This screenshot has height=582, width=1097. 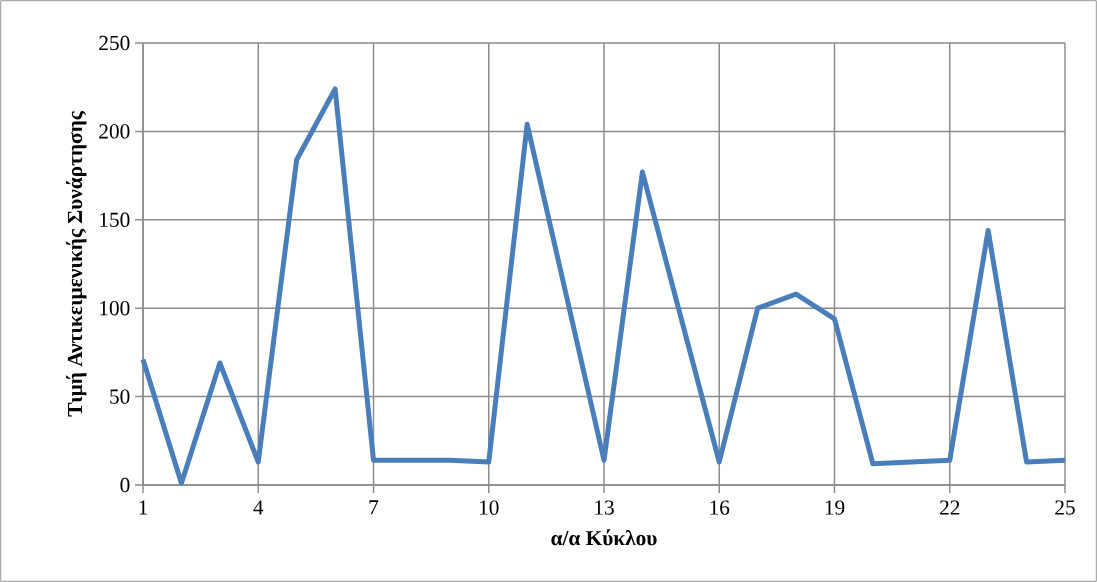 What do you see at coordinates (720, 507) in the screenshot?
I see `x-tick-label: 16` at bounding box center [720, 507].